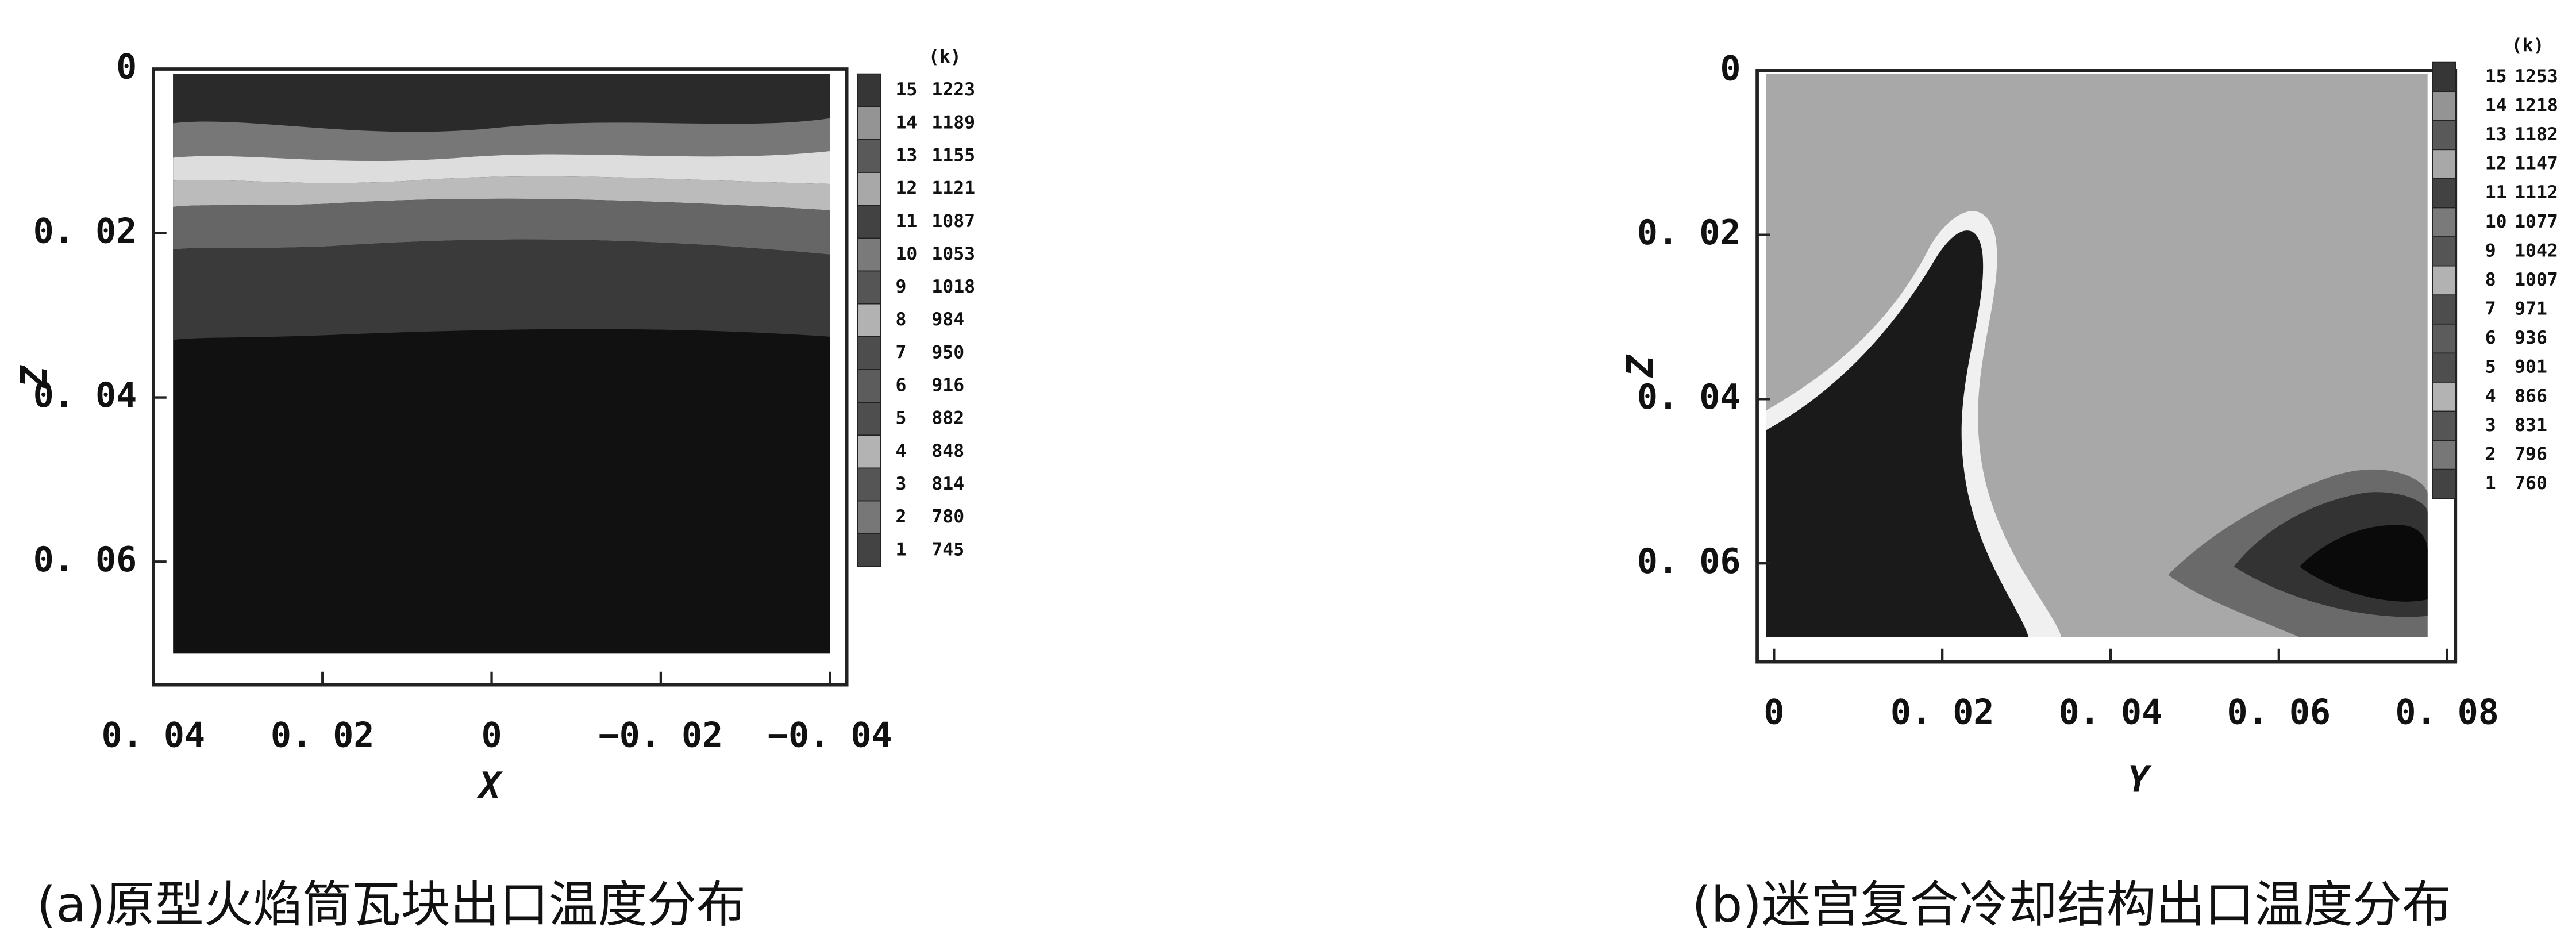  What do you see at coordinates (2490, 280) in the screenshot?
I see `legend-level: 8` at bounding box center [2490, 280].